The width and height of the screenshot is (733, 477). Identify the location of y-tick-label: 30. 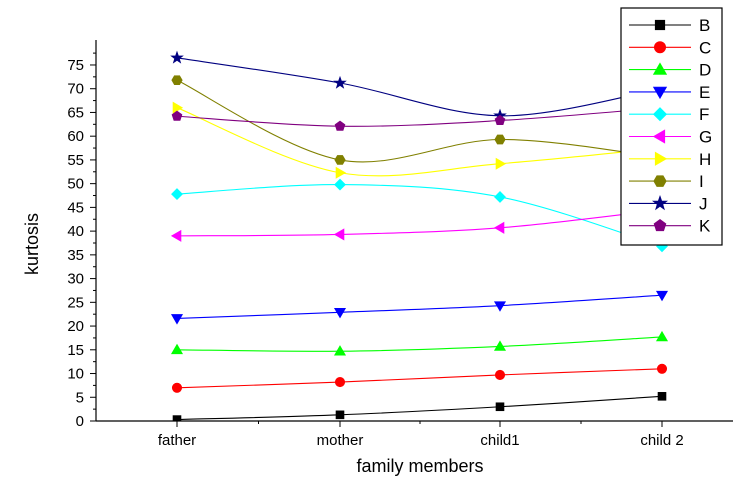
(75, 279).